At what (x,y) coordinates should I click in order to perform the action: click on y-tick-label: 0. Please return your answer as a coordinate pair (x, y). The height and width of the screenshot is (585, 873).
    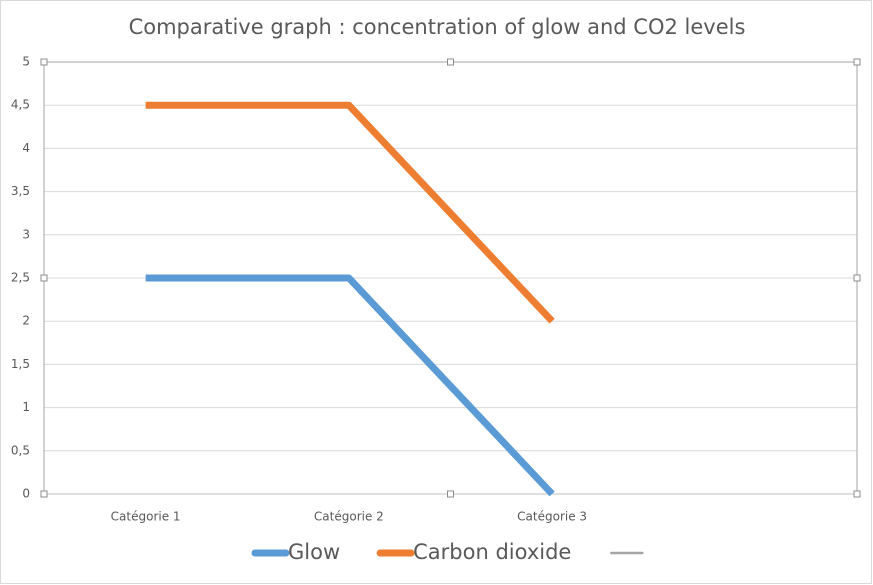
    Looking at the image, I should click on (26, 494).